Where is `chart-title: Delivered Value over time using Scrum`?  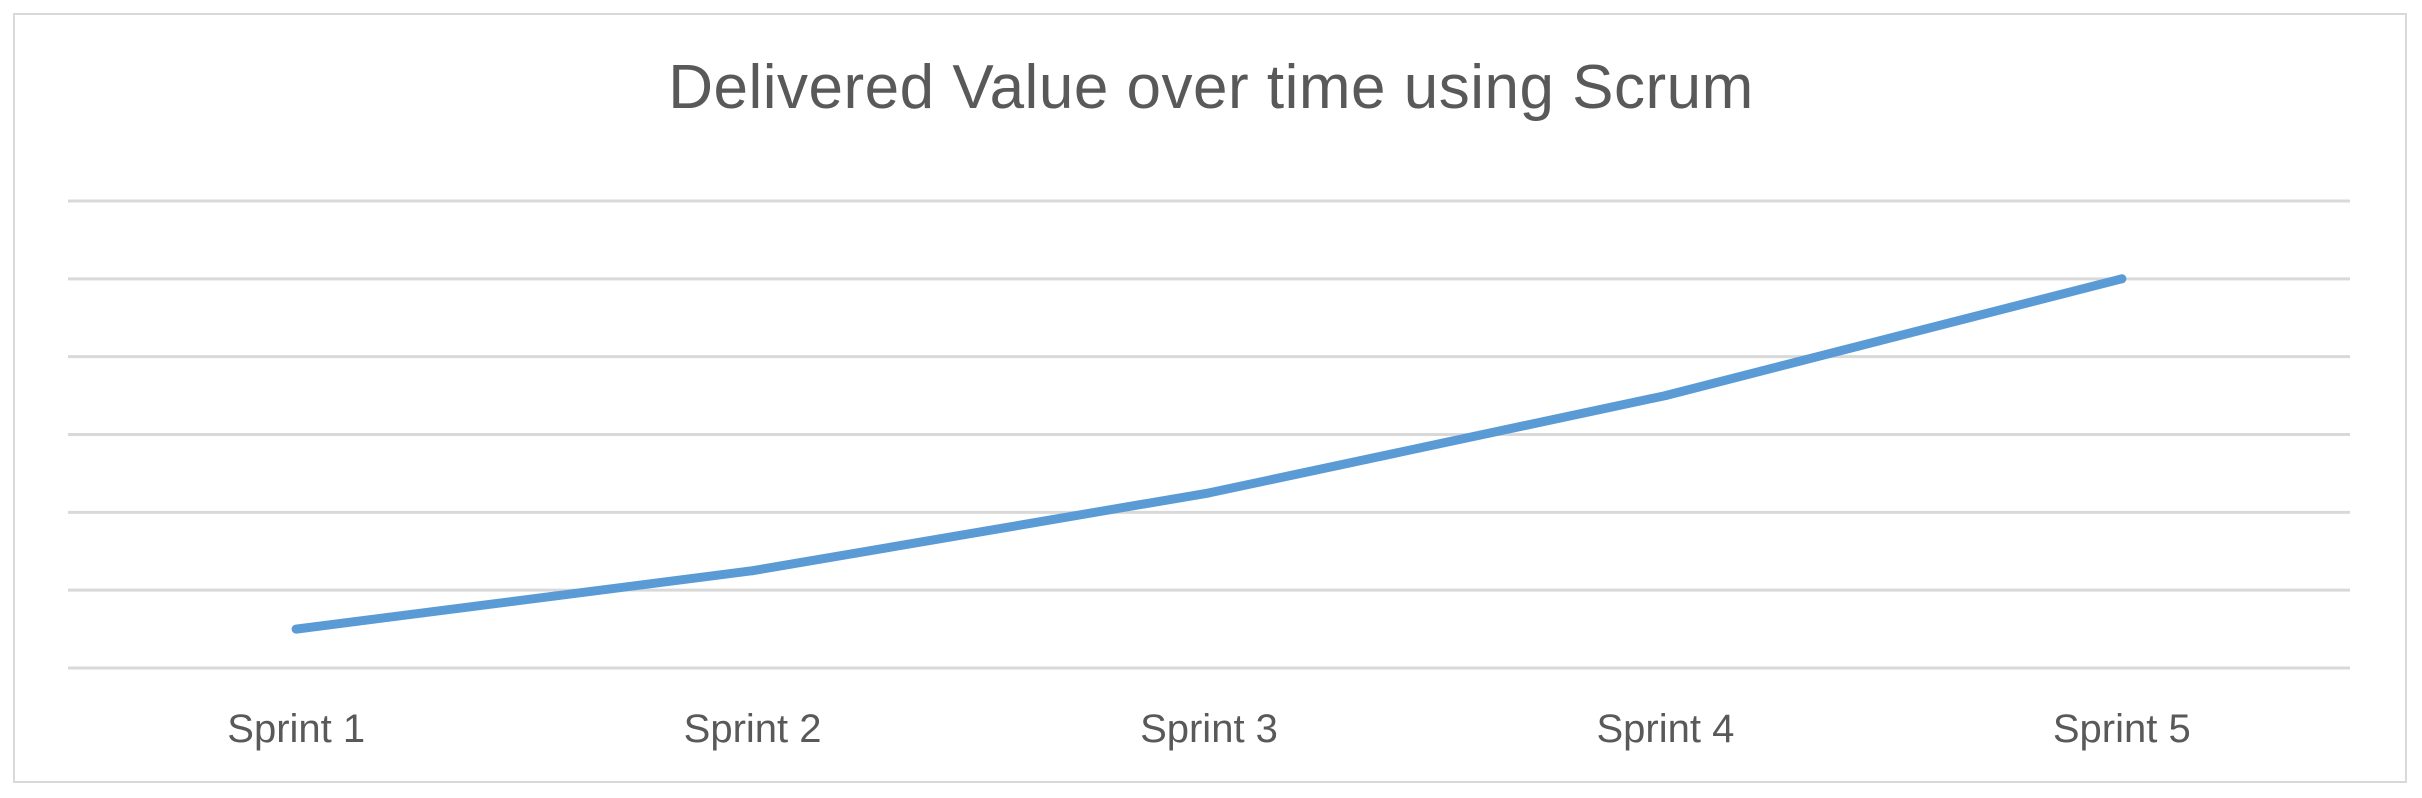
chart-title: Delivered Value over time using Scrum is located at coordinates (1211, 87).